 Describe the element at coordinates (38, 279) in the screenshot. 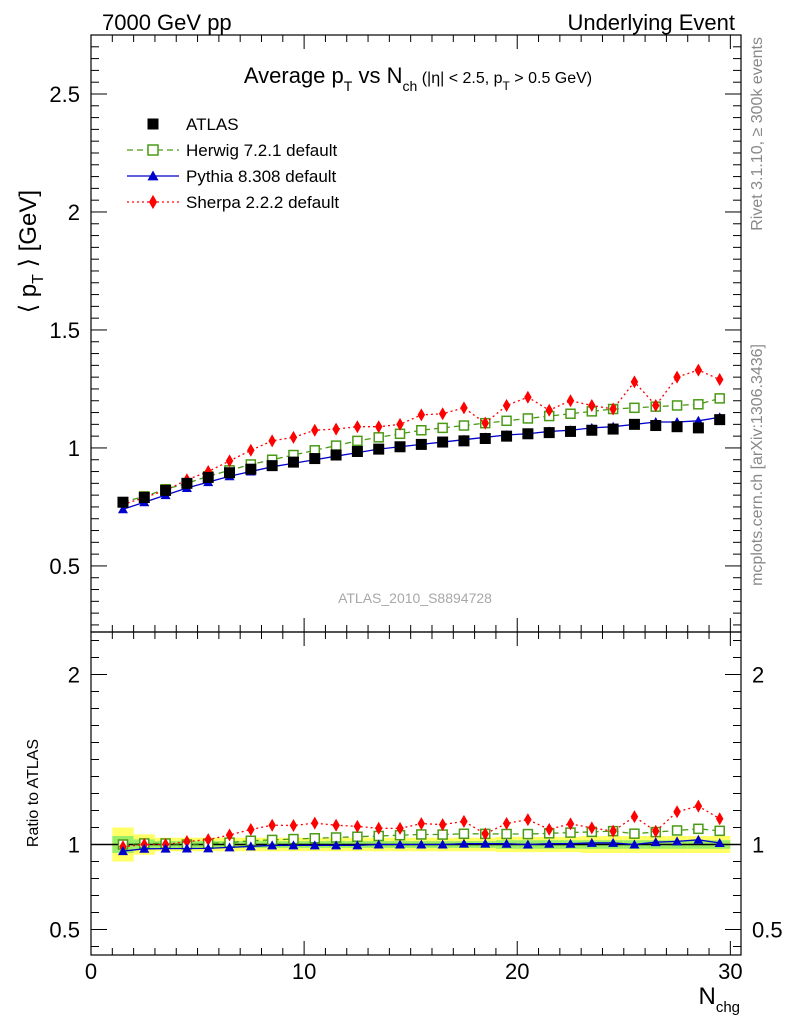

I see `y-axis-label-sub: T` at that location.